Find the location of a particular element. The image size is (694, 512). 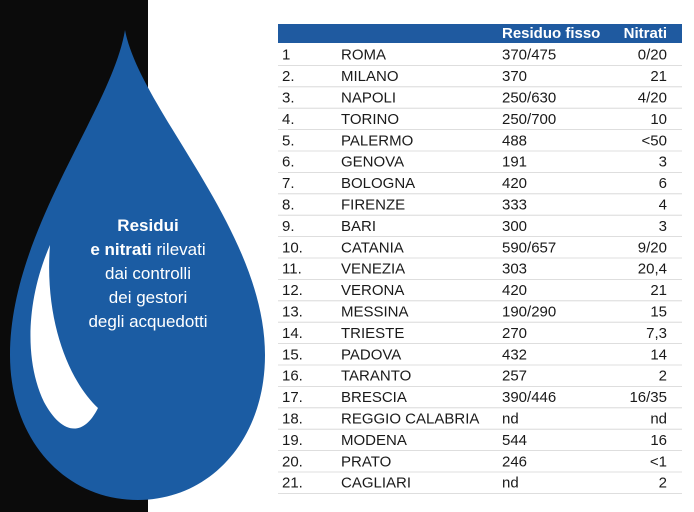

residuo-fisso-cell: 390/446 is located at coordinates (529, 397).